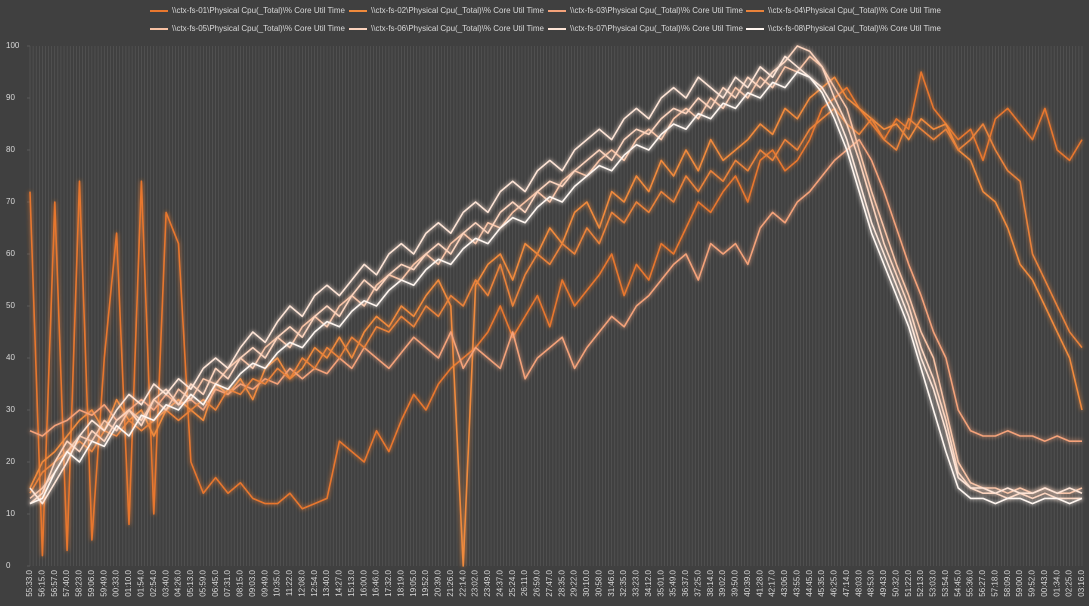 Image resolution: width=1089 pixels, height=606 pixels. Describe the element at coordinates (10, 513) in the screenshot. I see `y-tick-label: 10` at that location.